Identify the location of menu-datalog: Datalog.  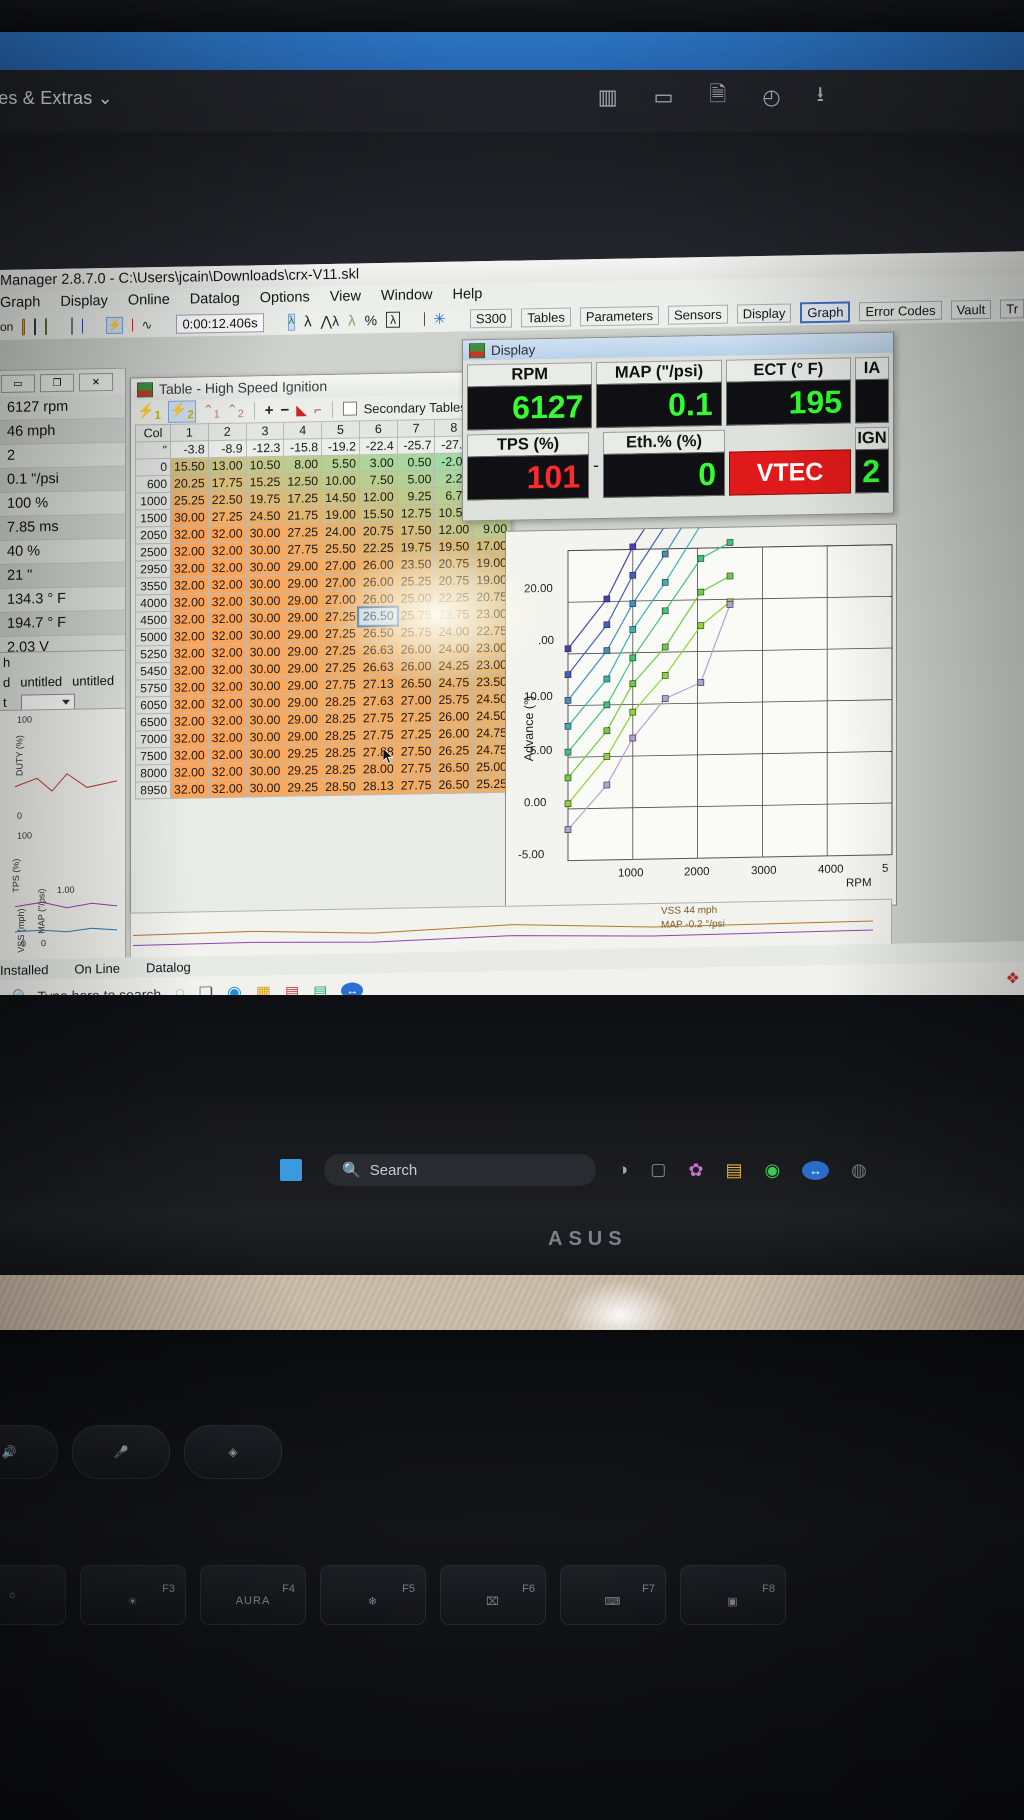
(214, 299).